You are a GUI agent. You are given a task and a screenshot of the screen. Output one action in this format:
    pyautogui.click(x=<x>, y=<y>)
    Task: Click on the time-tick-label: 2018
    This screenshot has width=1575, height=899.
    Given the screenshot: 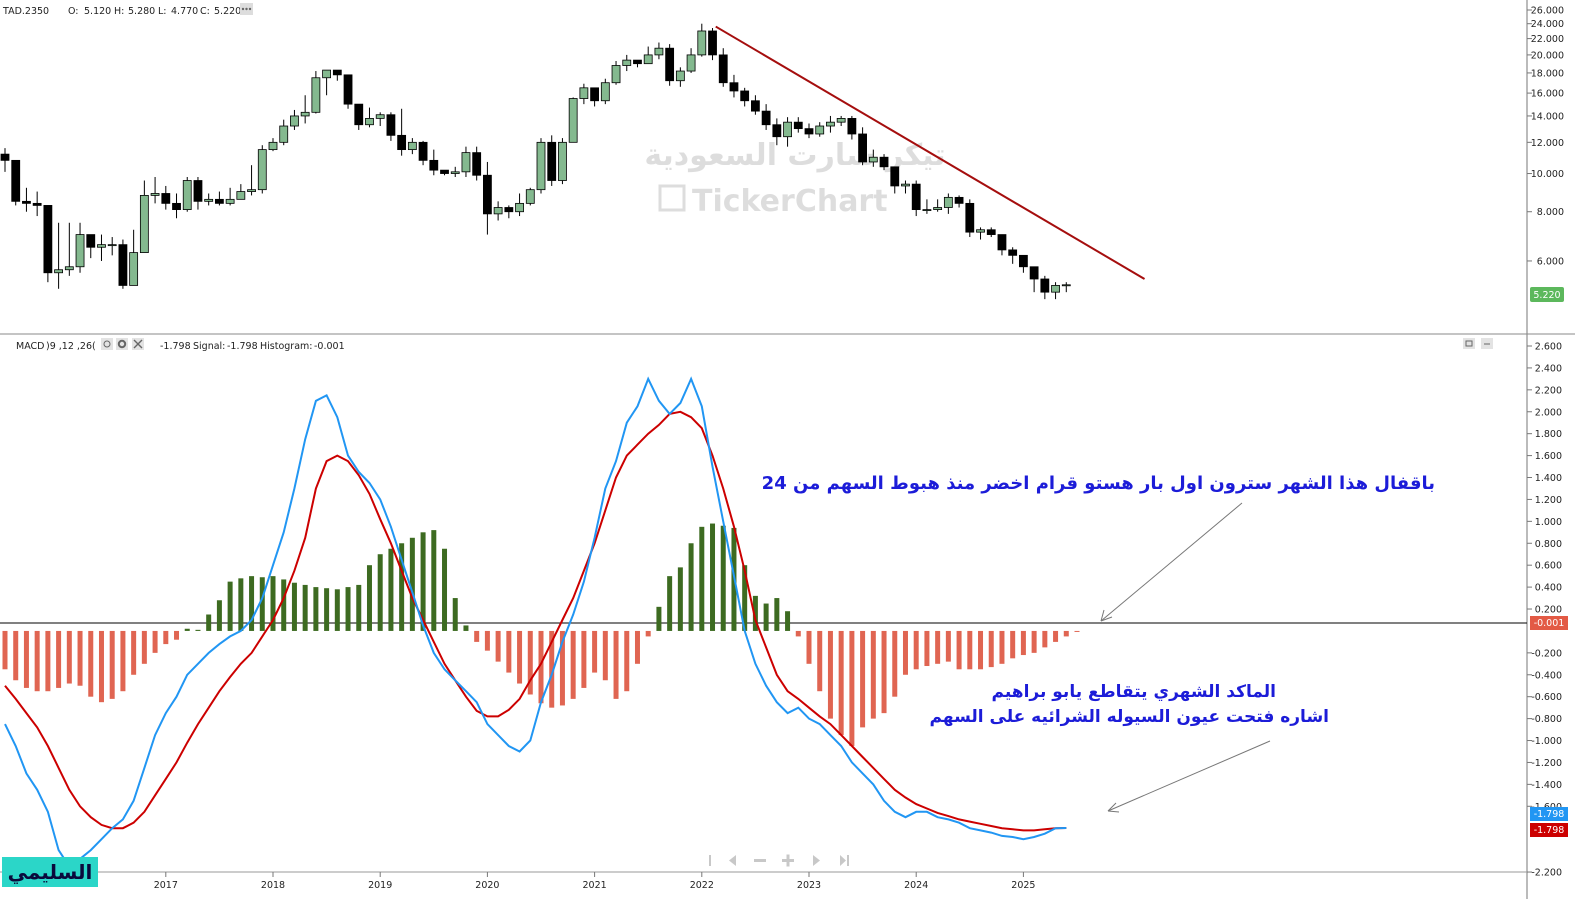 What is the action you would take?
    pyautogui.click(x=273, y=885)
    